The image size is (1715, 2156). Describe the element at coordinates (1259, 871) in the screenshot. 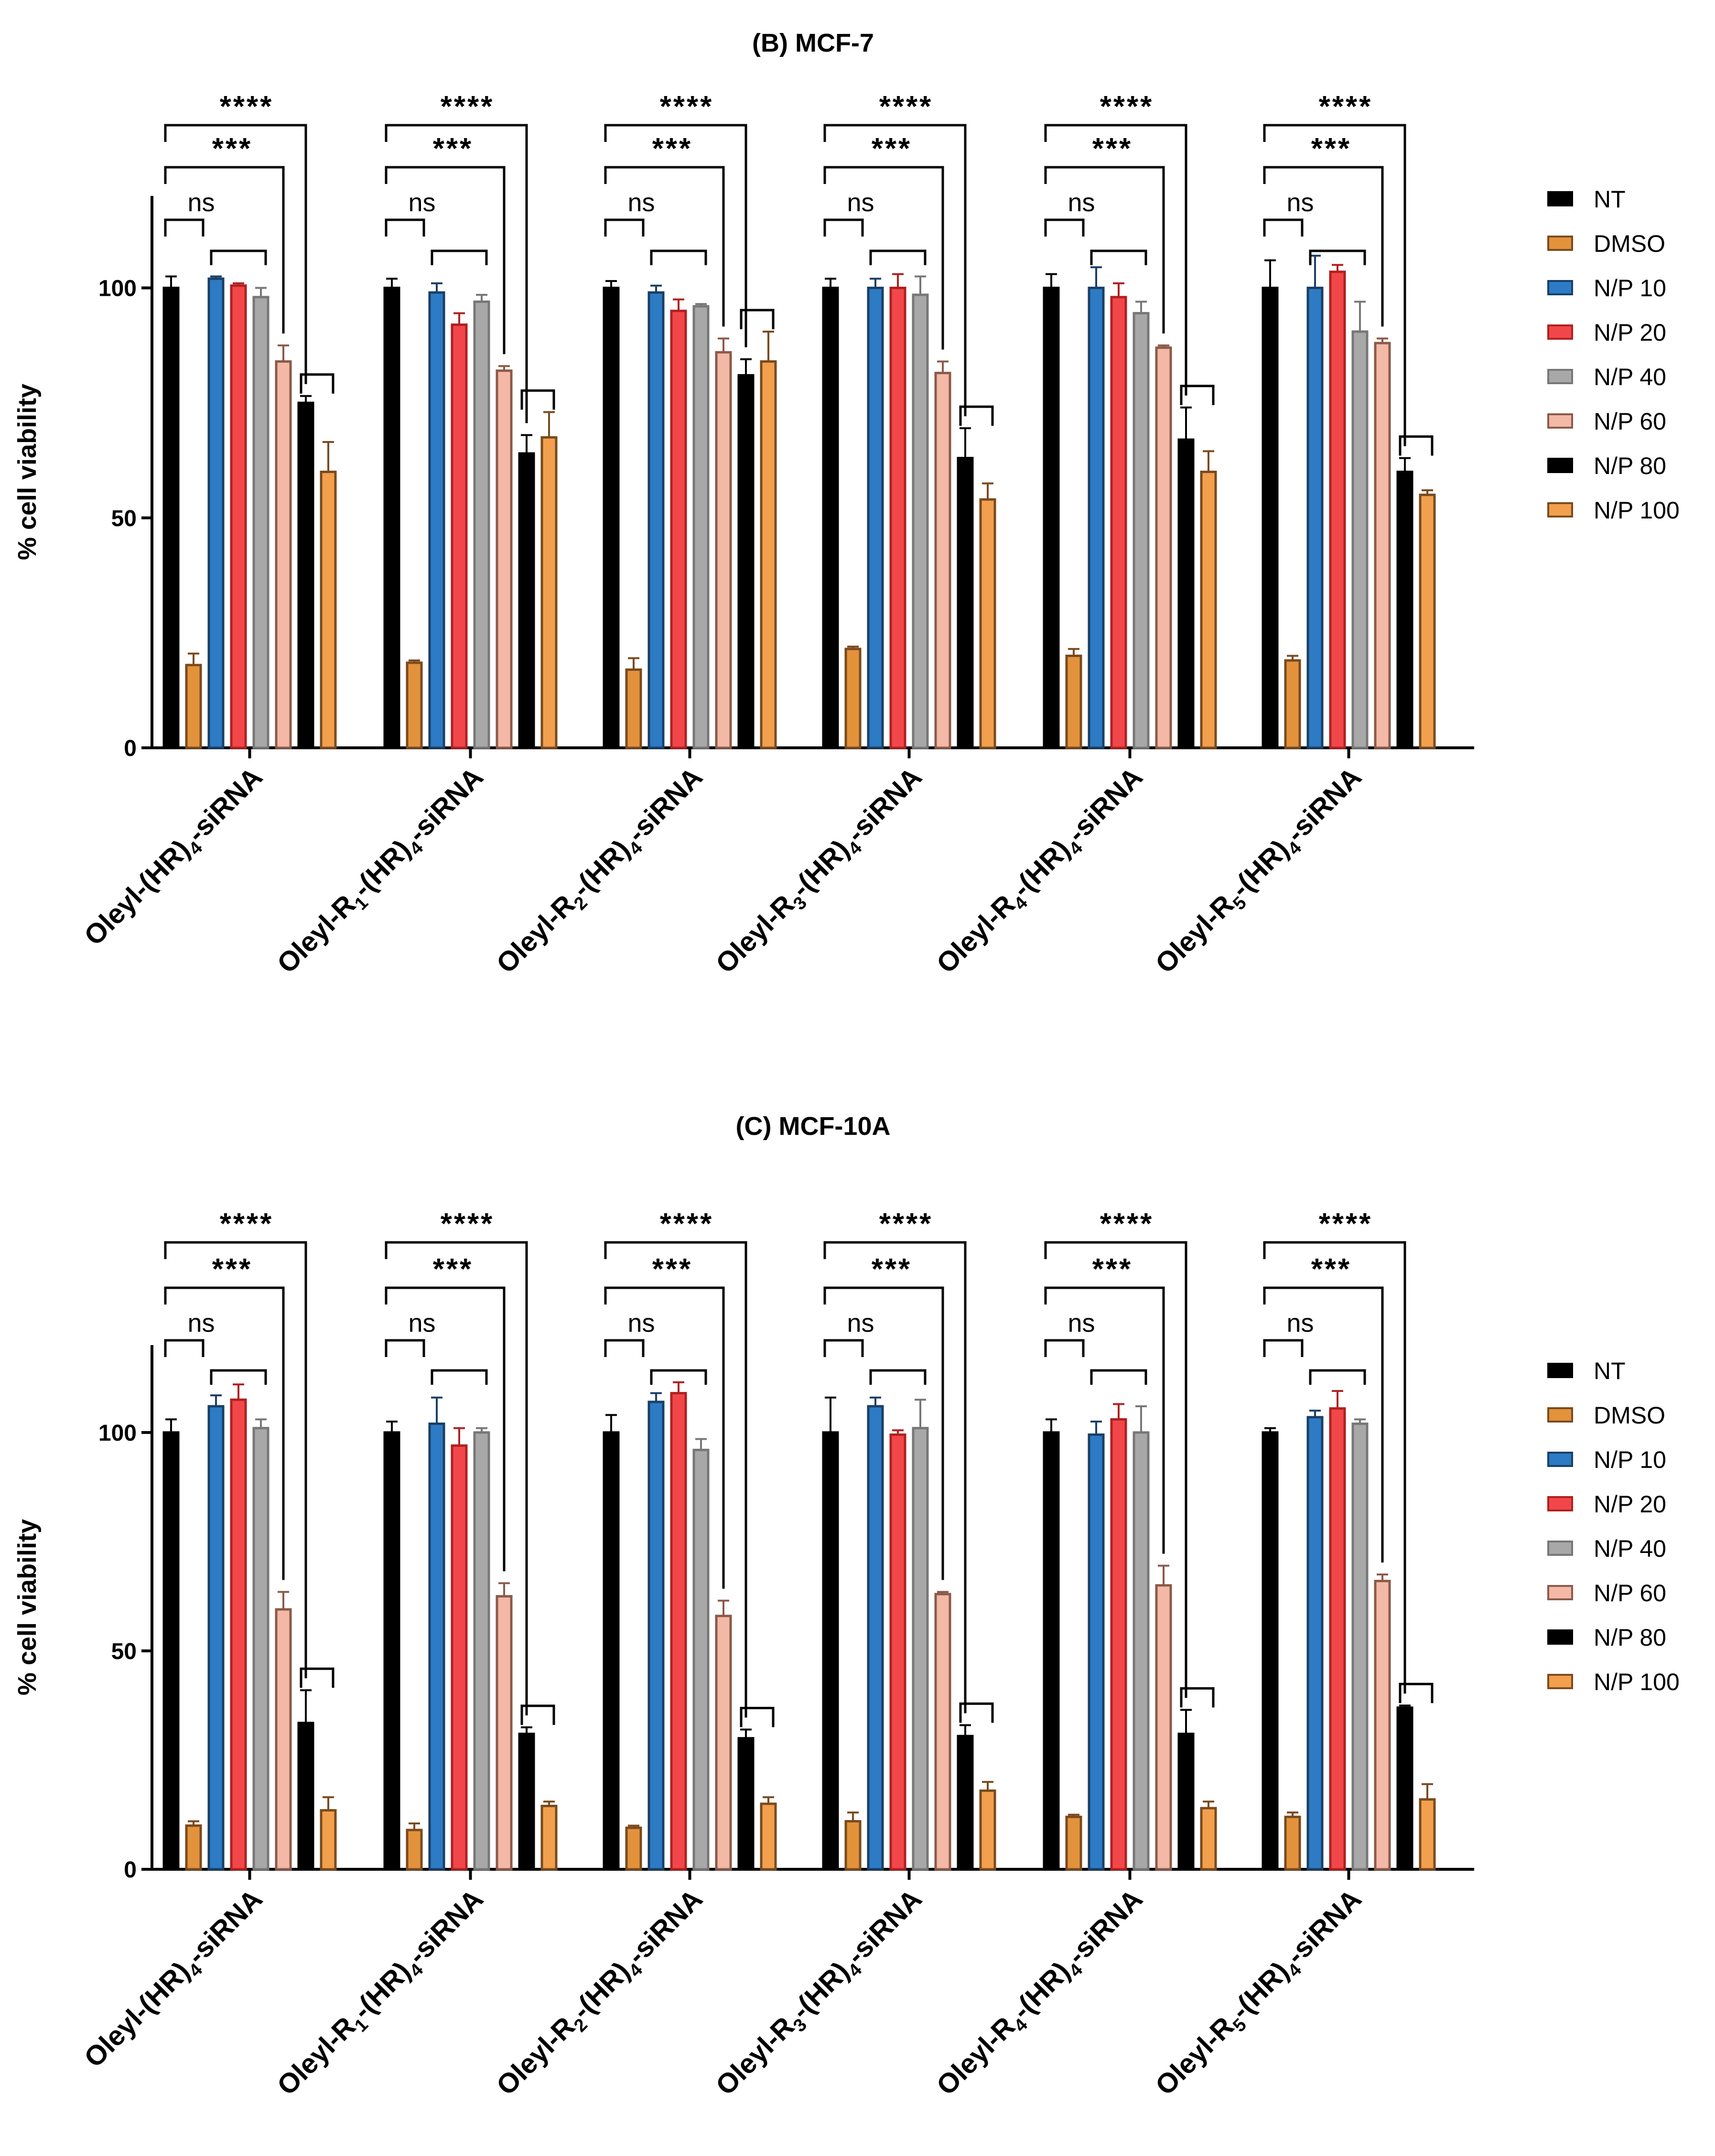

I see `x-tick-label: Oleyl-R5-(HR)4-siRNA` at that location.